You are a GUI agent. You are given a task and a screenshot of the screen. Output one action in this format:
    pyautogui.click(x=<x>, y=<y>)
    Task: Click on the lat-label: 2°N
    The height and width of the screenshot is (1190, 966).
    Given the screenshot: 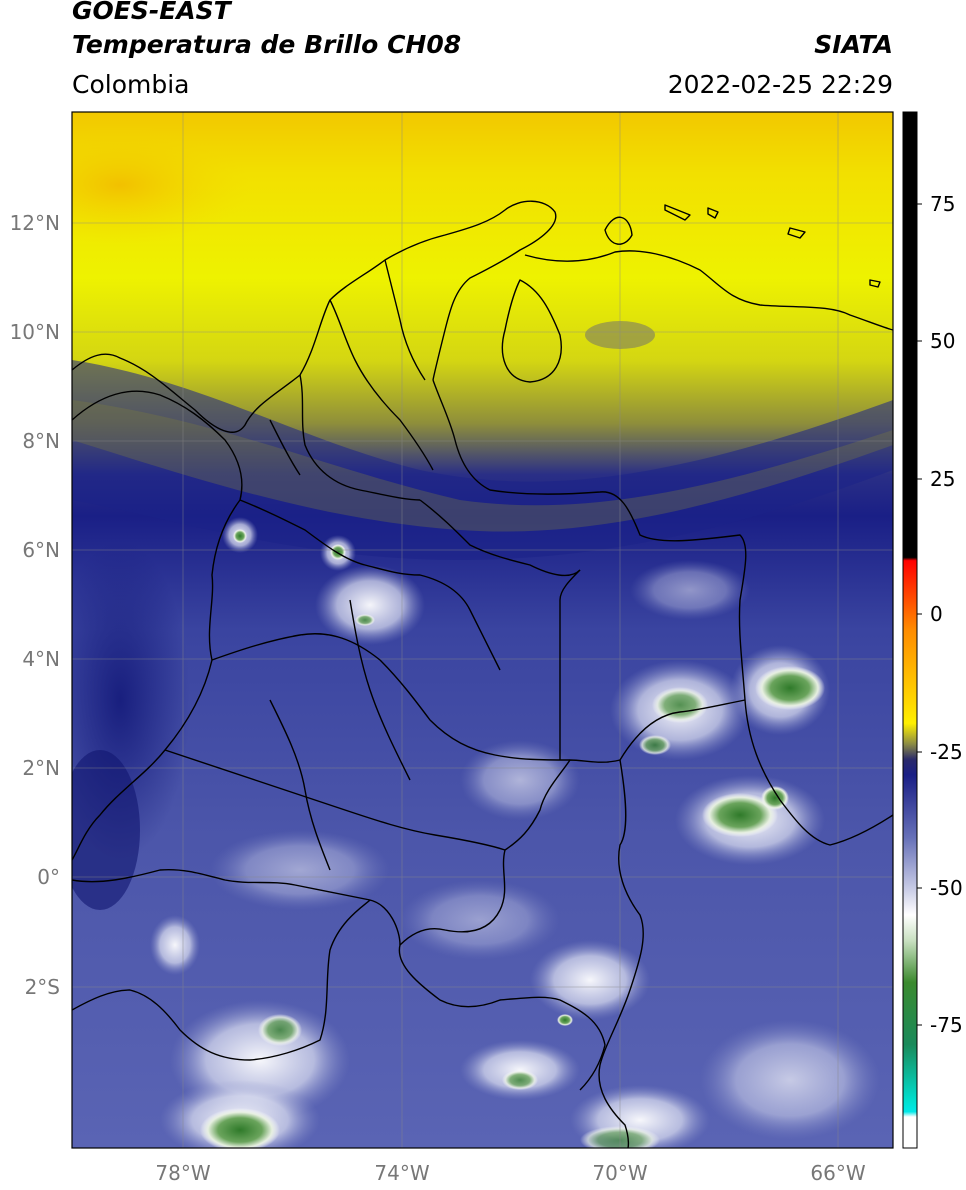 What is the action you would take?
    pyautogui.click(x=41, y=768)
    